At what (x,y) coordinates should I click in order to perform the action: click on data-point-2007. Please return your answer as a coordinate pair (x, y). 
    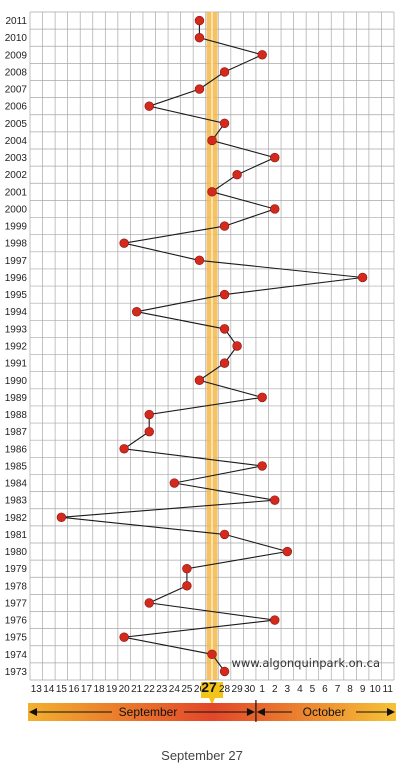
    Looking at the image, I should click on (199, 89).